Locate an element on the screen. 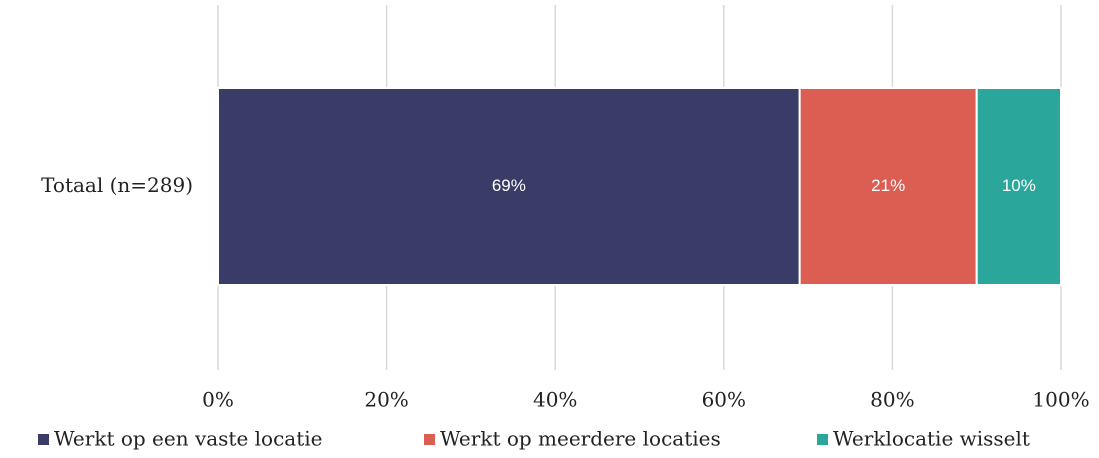 The width and height of the screenshot is (1099, 458). data-label: 21% is located at coordinates (888, 185).